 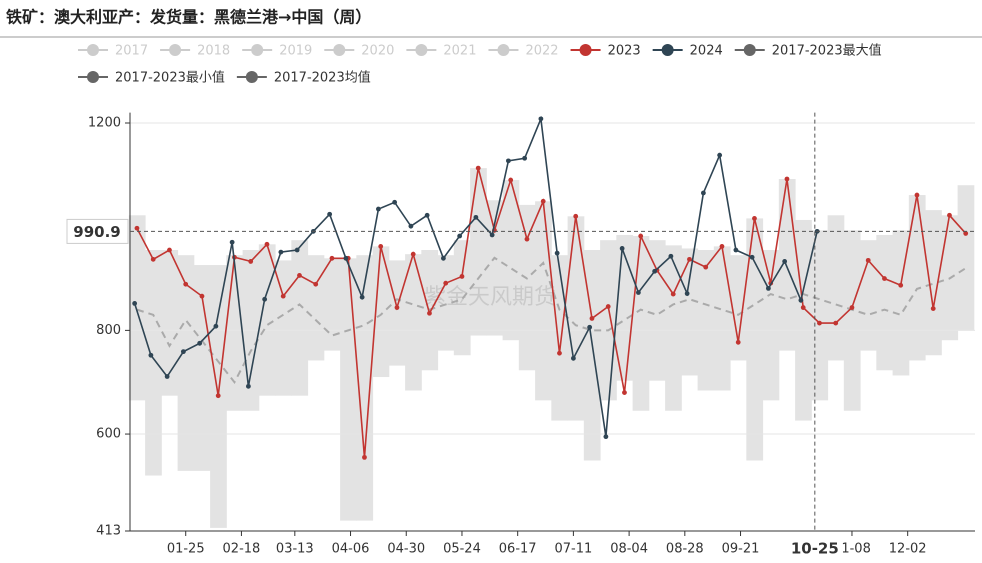 What do you see at coordinates (351, 549) in the screenshot?
I see `x-tick-label: 04-06` at bounding box center [351, 549].